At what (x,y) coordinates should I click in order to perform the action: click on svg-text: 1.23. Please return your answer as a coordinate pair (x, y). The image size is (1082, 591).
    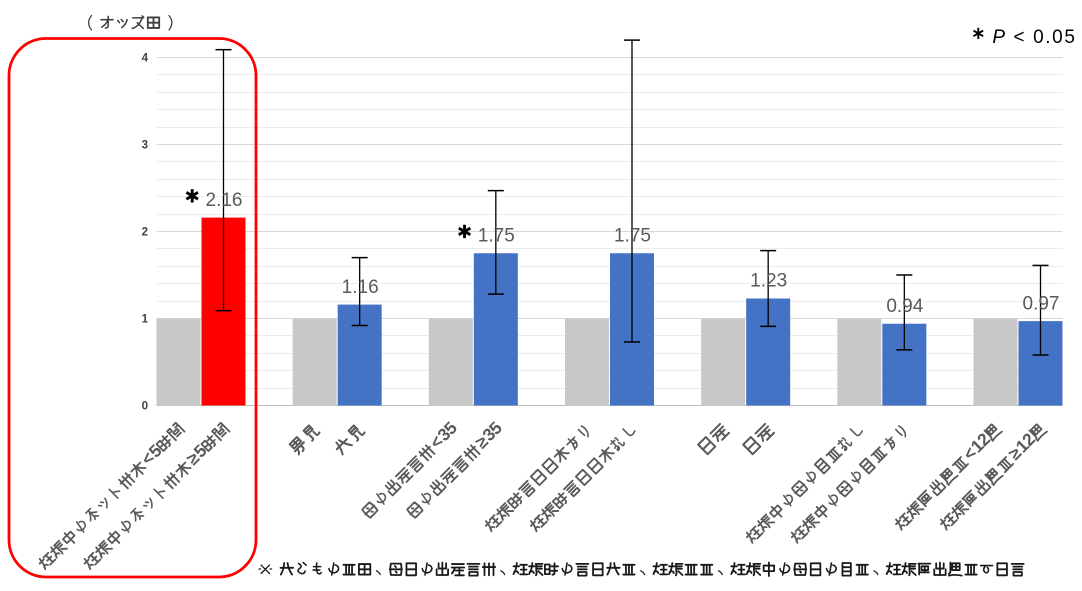
    Looking at the image, I should click on (768, 281).